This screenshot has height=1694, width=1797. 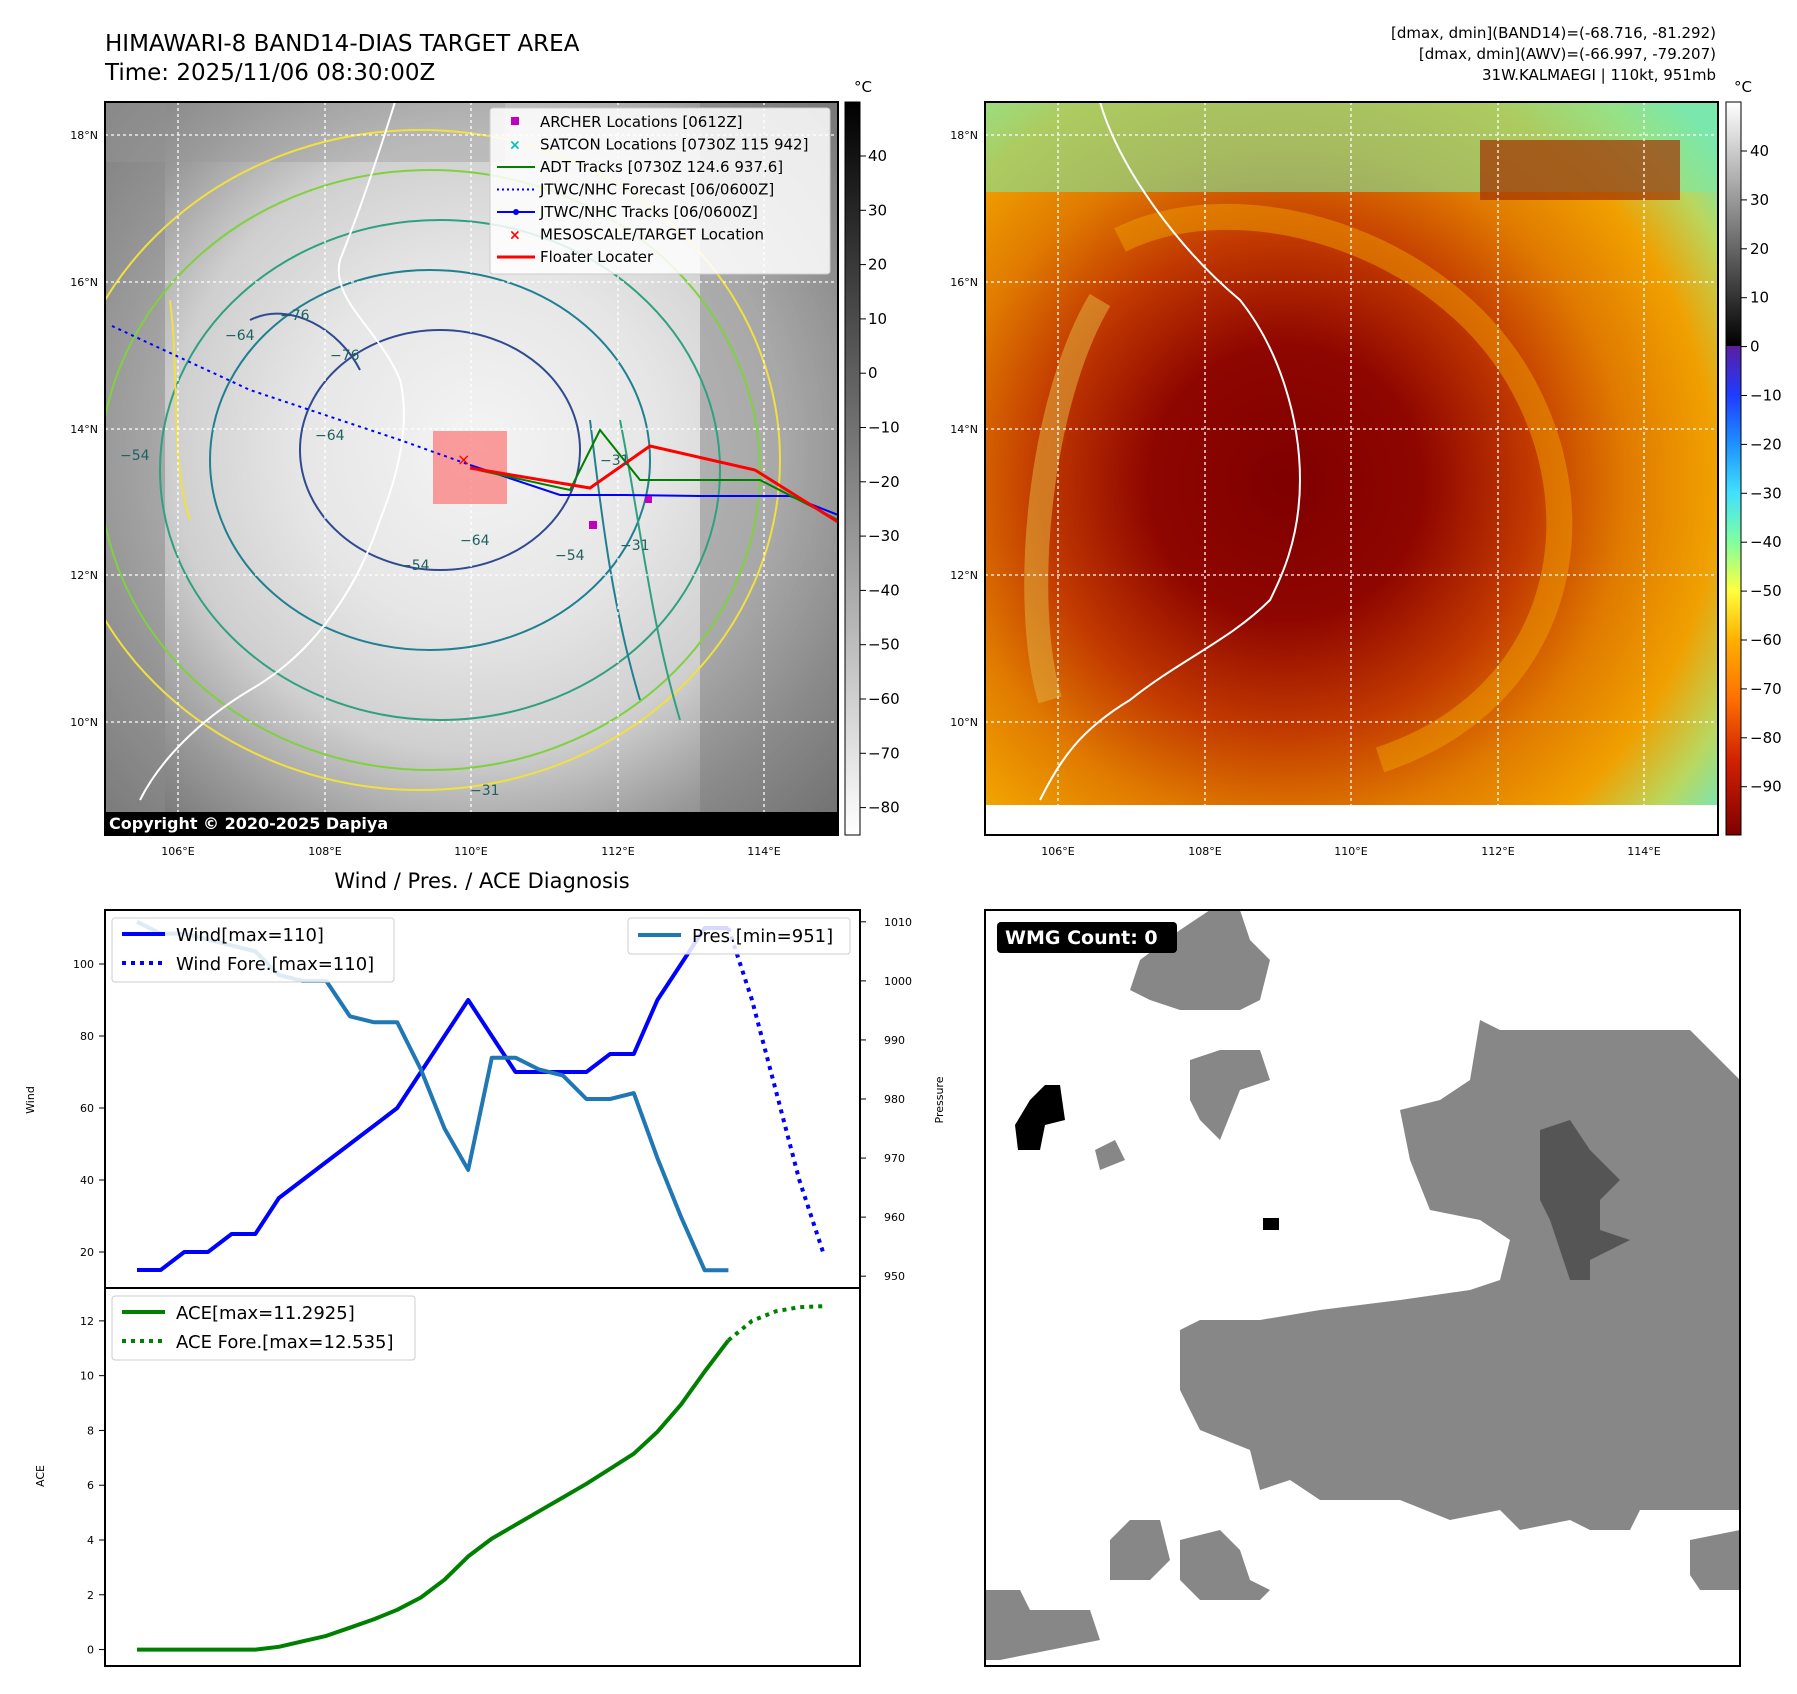 What do you see at coordinates (1553, 33) in the screenshot?
I see `info-line1: [dmax, dmin](BAND14)=(-68.716, -81.292)` at bounding box center [1553, 33].